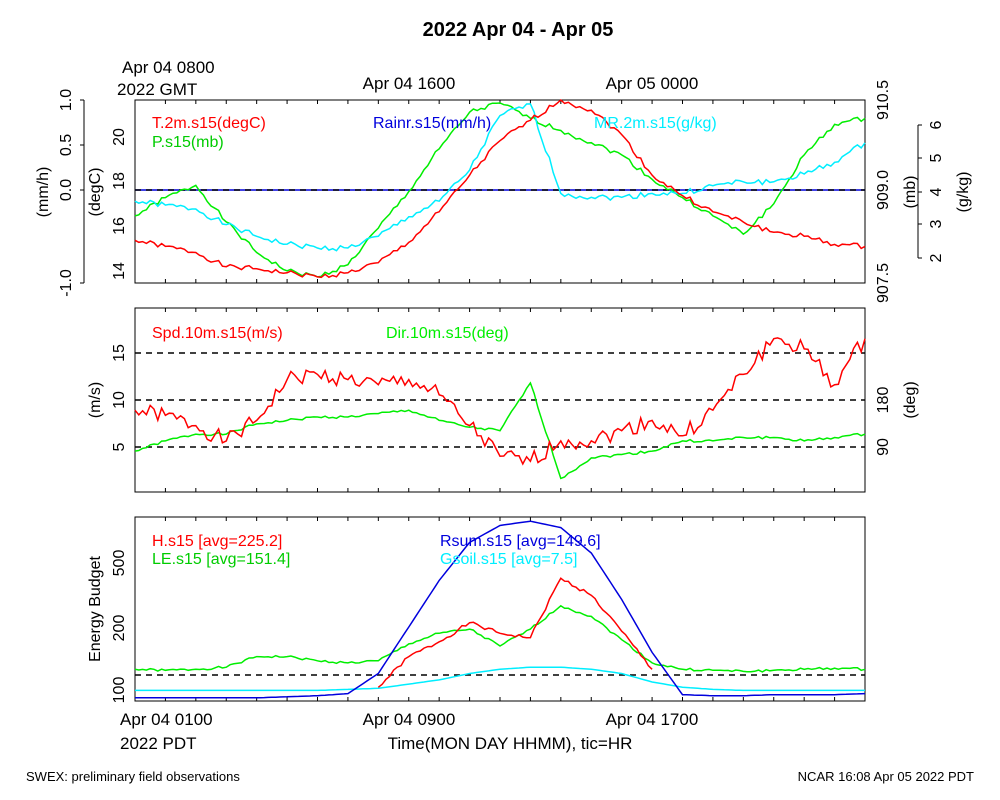 This screenshot has width=1000, height=800. Describe the element at coordinates (221, 559) in the screenshot. I see `legend-le: LE.s15 [avg=151.4]` at that location.